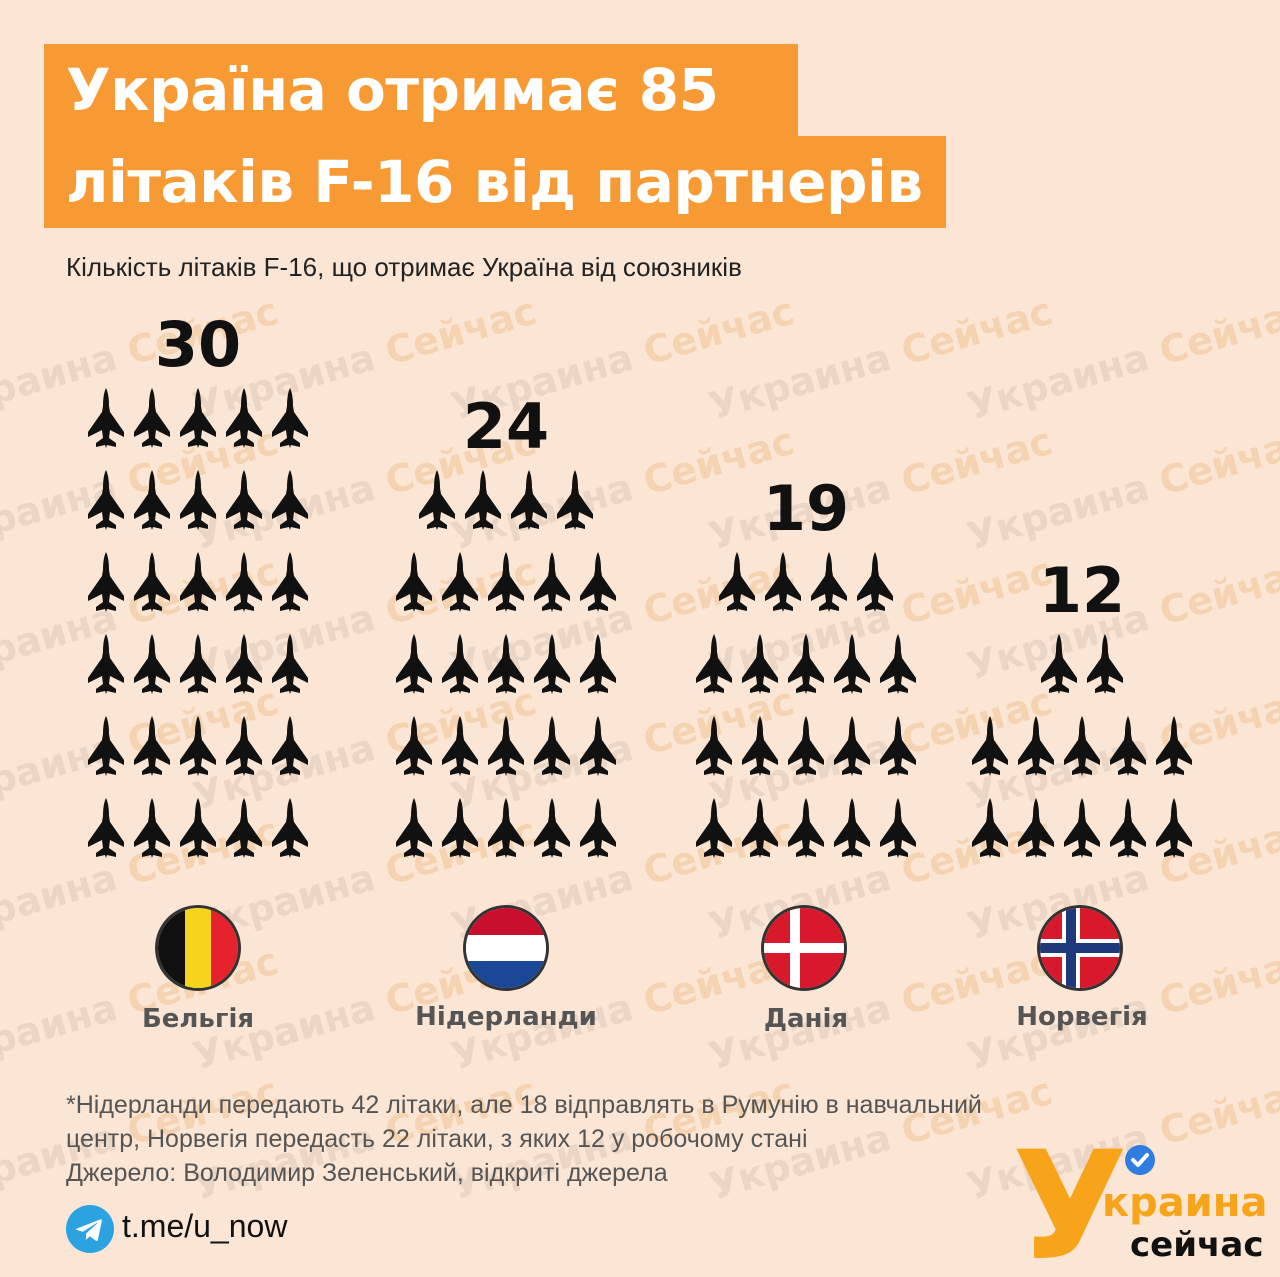  What do you see at coordinates (198, 948) in the screenshot?
I see `belgium-flag-icon` at bounding box center [198, 948].